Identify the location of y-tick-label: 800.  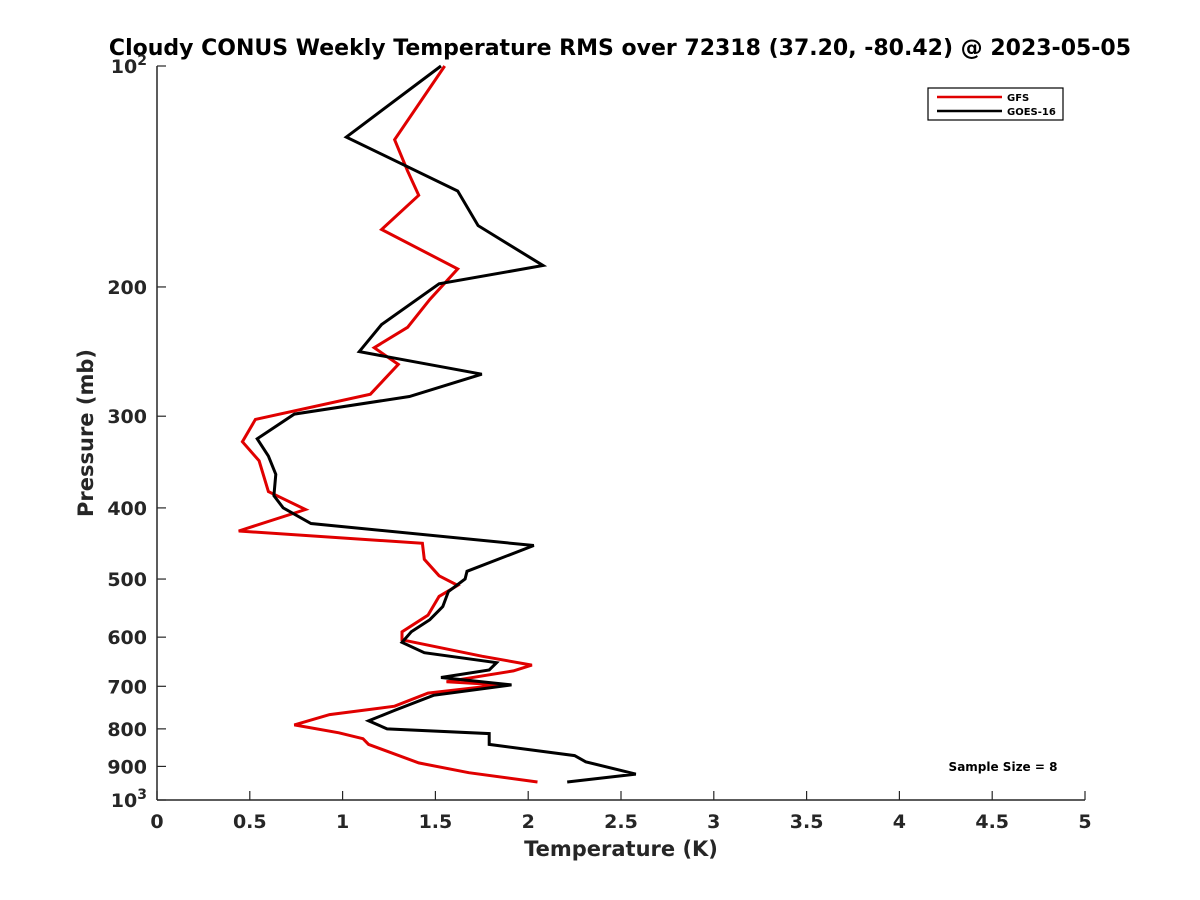
(127, 730).